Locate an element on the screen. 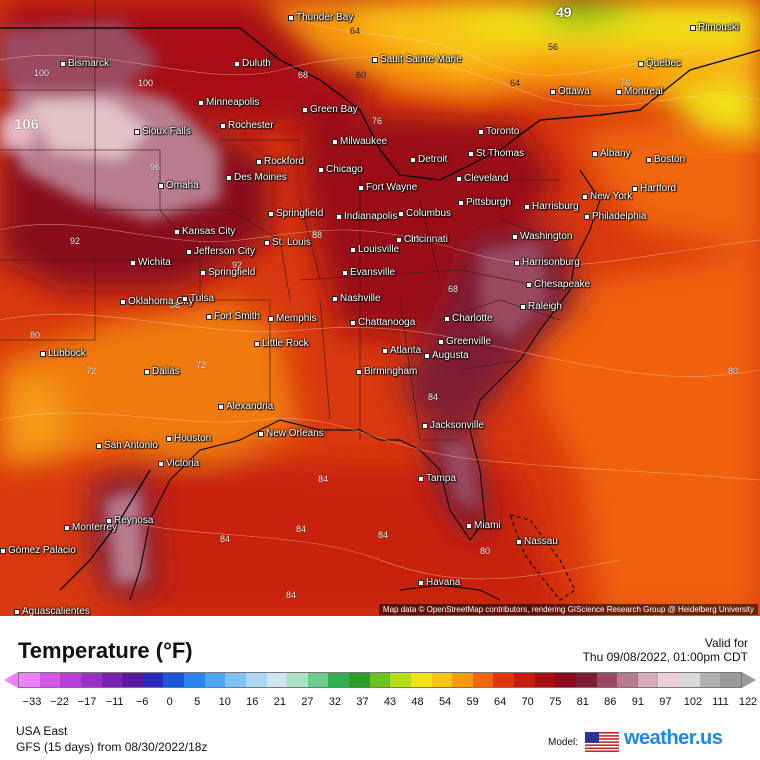  color-scale-tick-label: 75 is located at coordinates (555, 702).